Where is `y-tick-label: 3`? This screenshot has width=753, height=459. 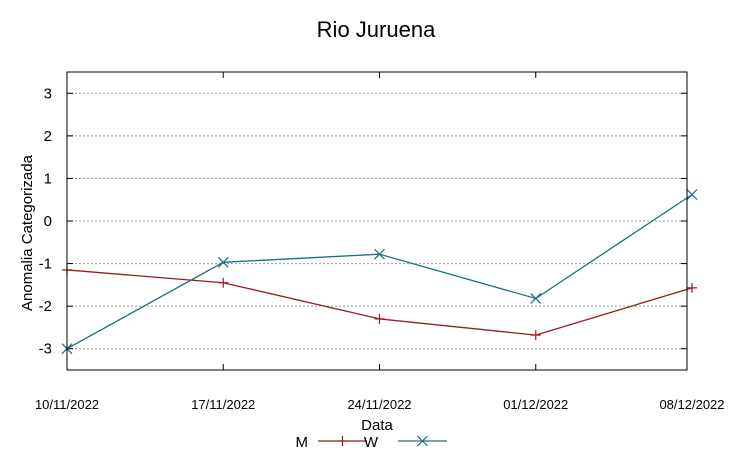
y-tick-label: 3 is located at coordinates (48, 93).